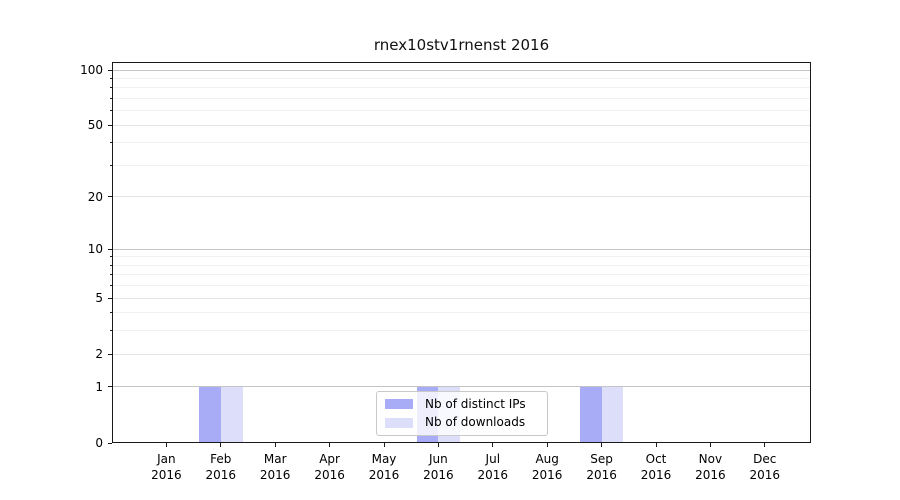 The width and height of the screenshot is (900, 500). What do you see at coordinates (461, 45) in the screenshot?
I see `chart-title: rnex10stv1rnenst 2016` at bounding box center [461, 45].